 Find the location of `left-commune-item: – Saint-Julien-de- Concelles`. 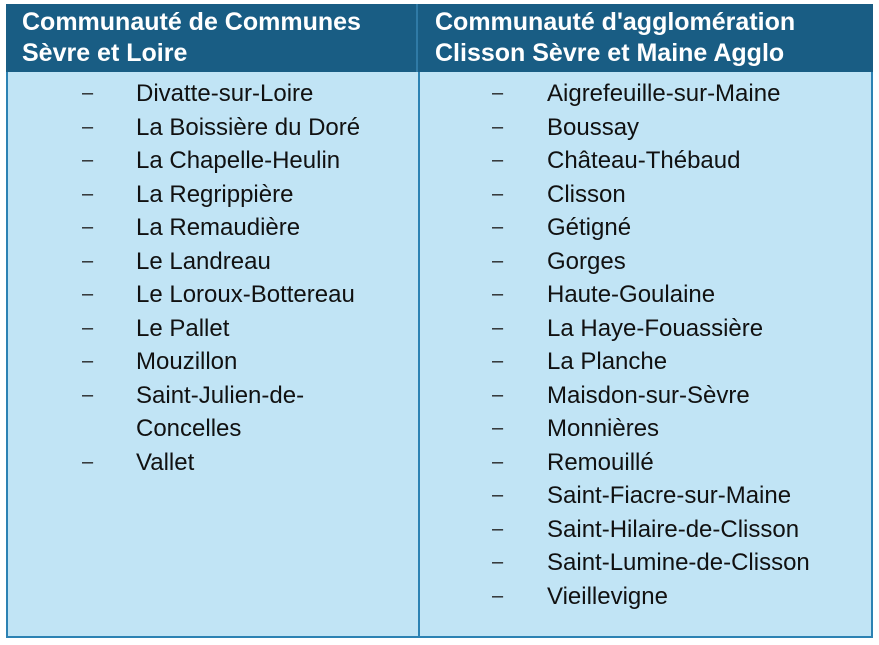

left-commune-item: – Saint-Julien-de- Concelles is located at coordinates (212, 412).